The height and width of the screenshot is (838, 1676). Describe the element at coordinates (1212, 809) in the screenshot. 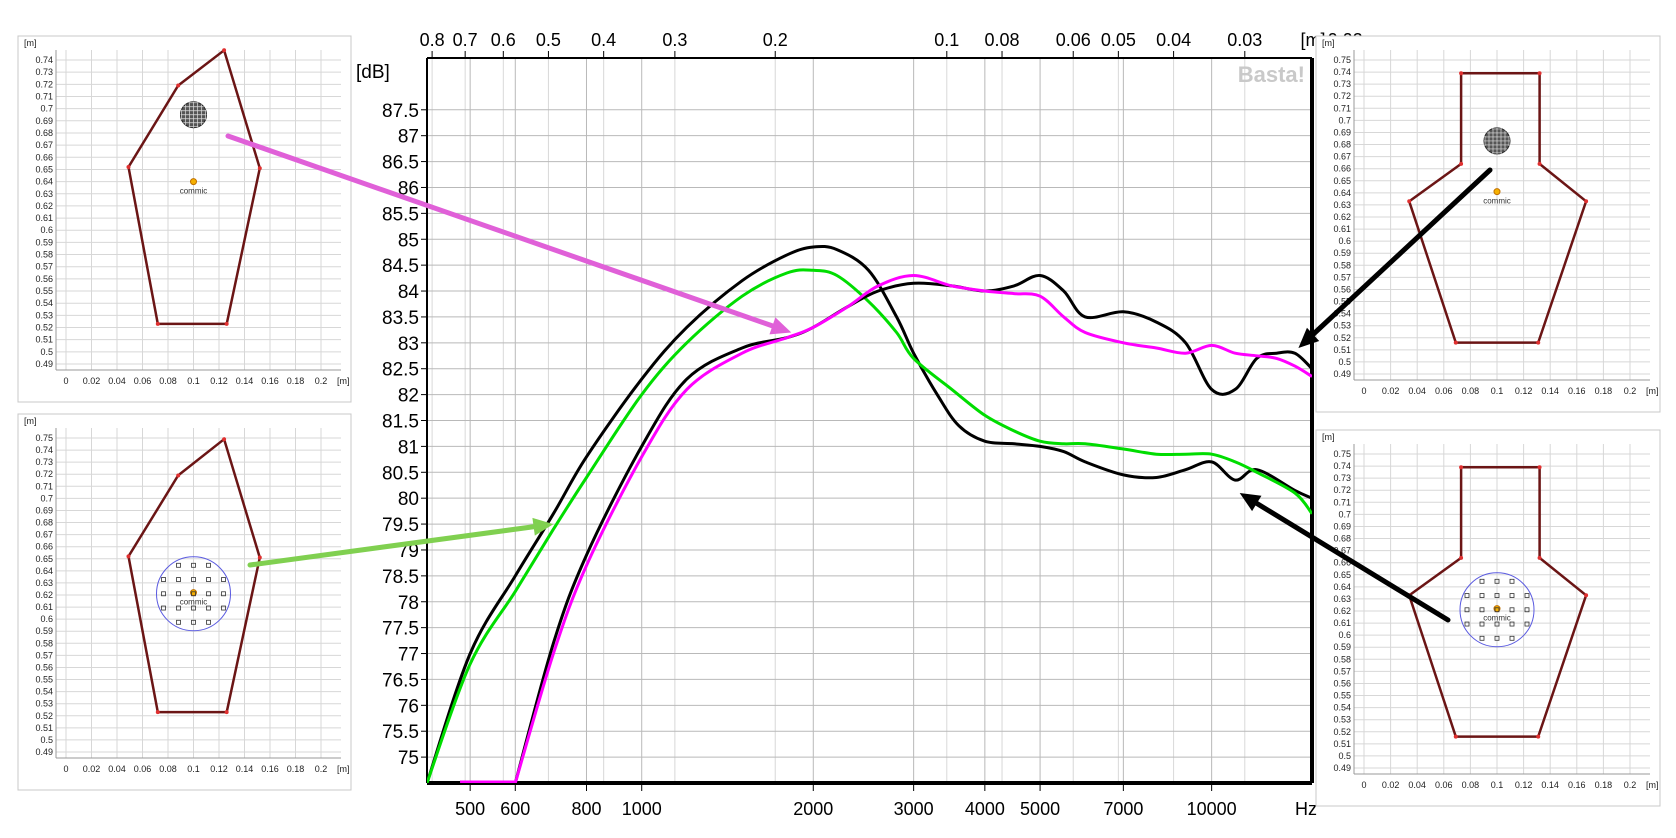

I see `x-tick-label: 10000` at that location.